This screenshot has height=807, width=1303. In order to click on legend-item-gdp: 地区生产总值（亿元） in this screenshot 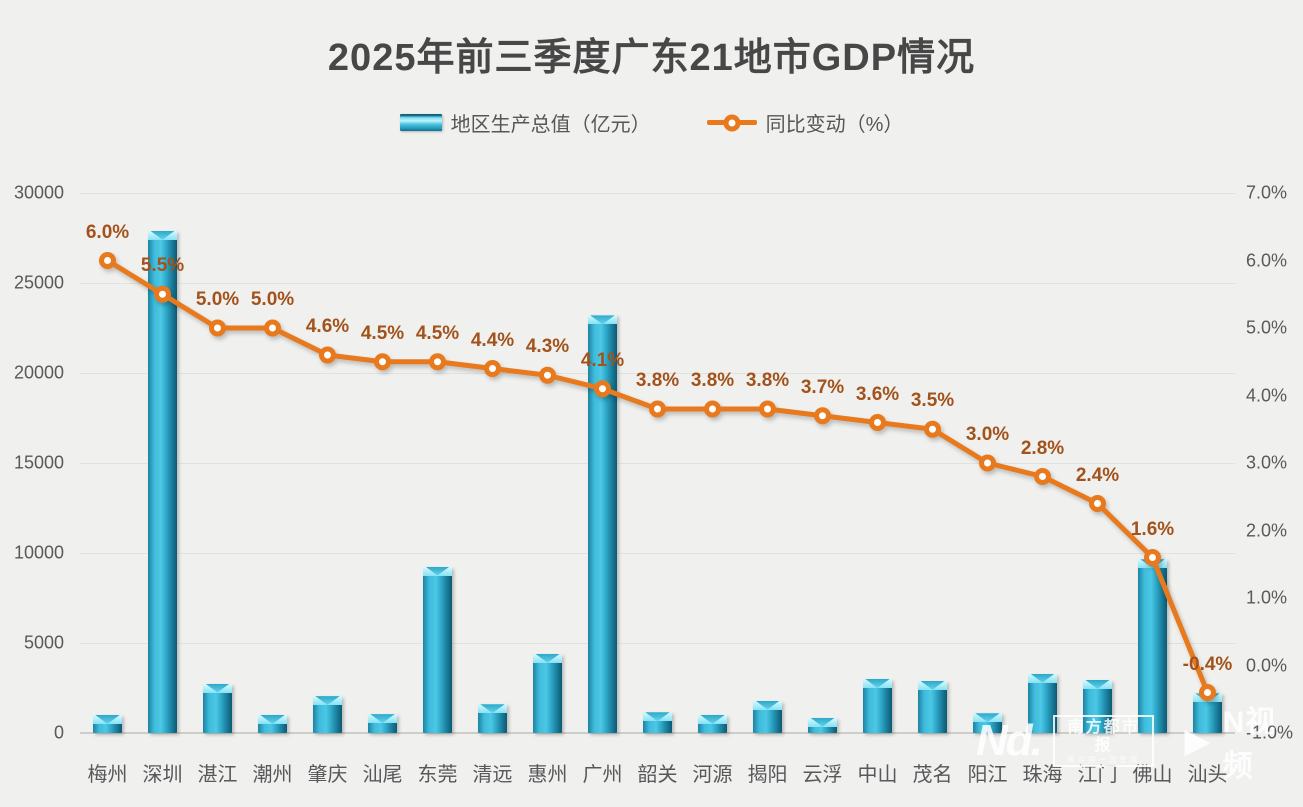, I will do `click(525, 122)`.